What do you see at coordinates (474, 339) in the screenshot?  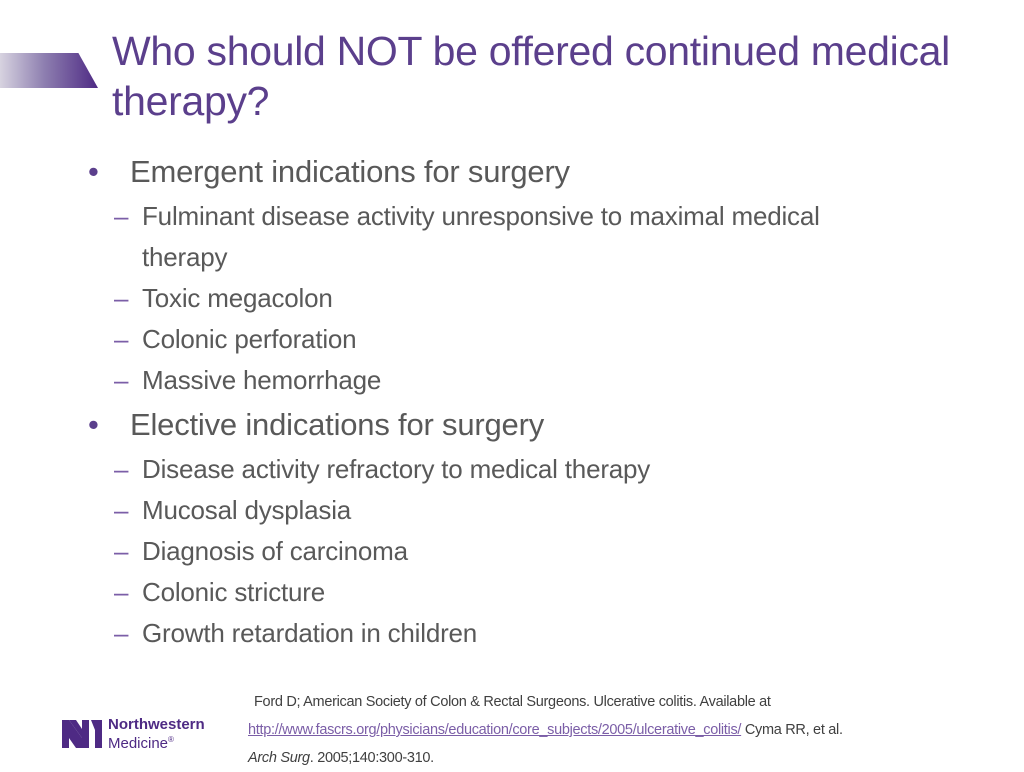 I see `list-item: – Colonic perforation` at bounding box center [474, 339].